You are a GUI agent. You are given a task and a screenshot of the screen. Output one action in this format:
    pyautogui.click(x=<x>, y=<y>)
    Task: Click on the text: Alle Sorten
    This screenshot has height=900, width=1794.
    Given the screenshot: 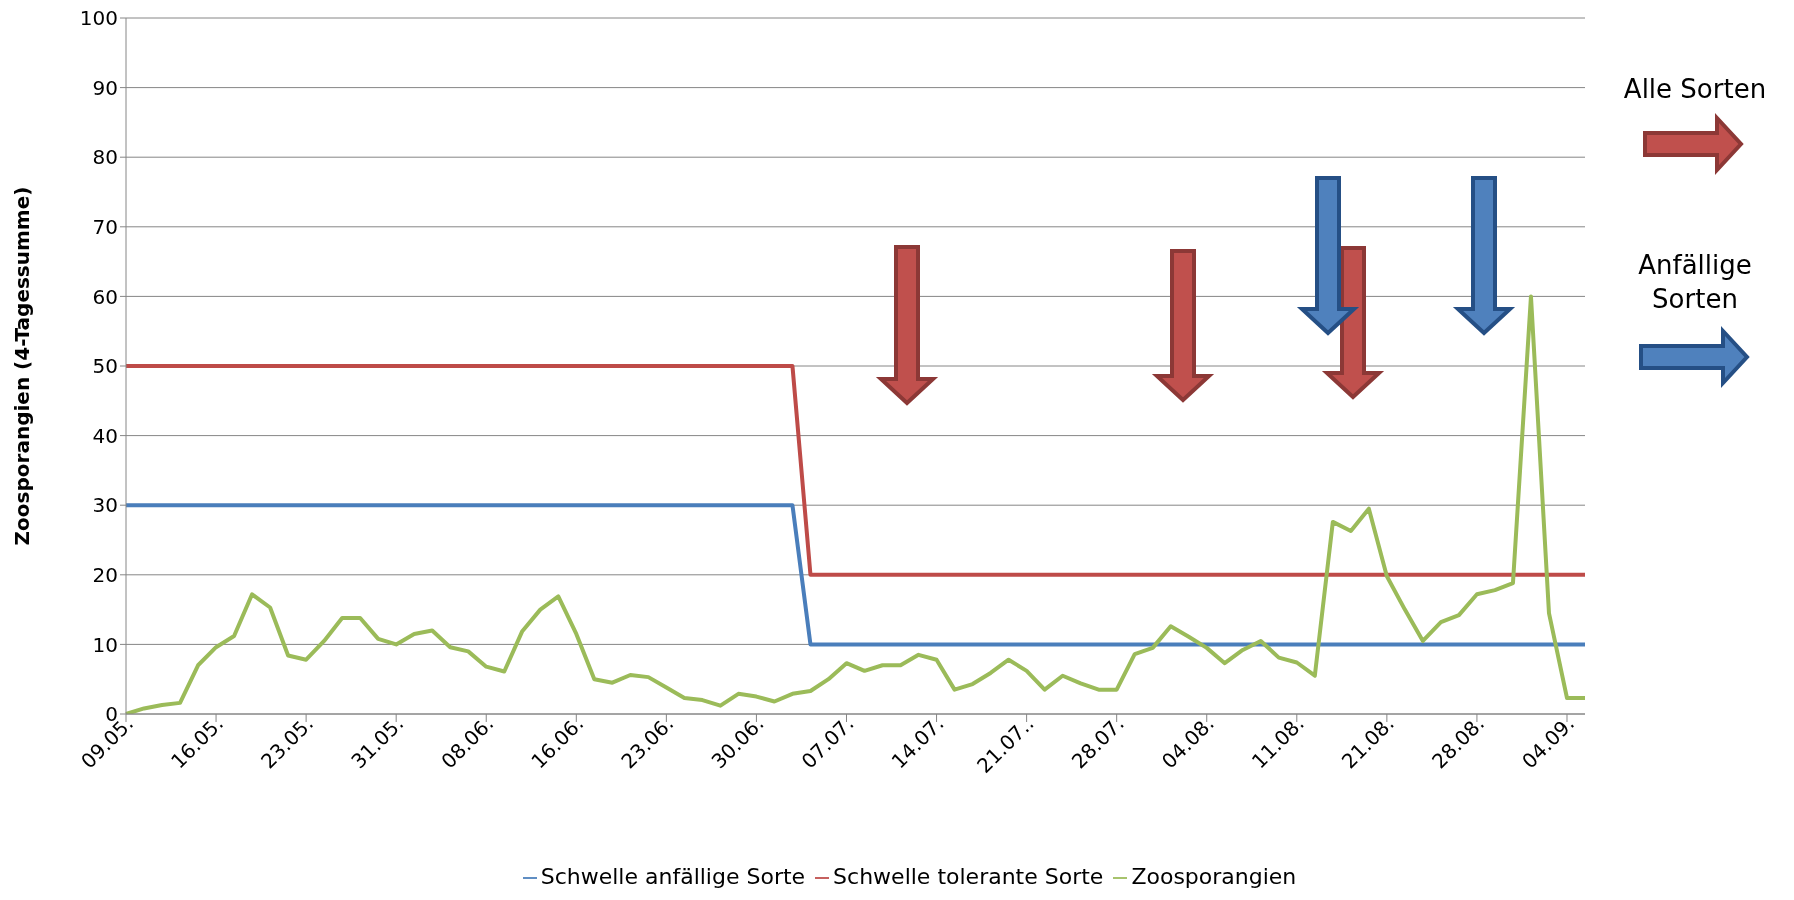 What is the action you would take?
    pyautogui.click(x=1695, y=89)
    